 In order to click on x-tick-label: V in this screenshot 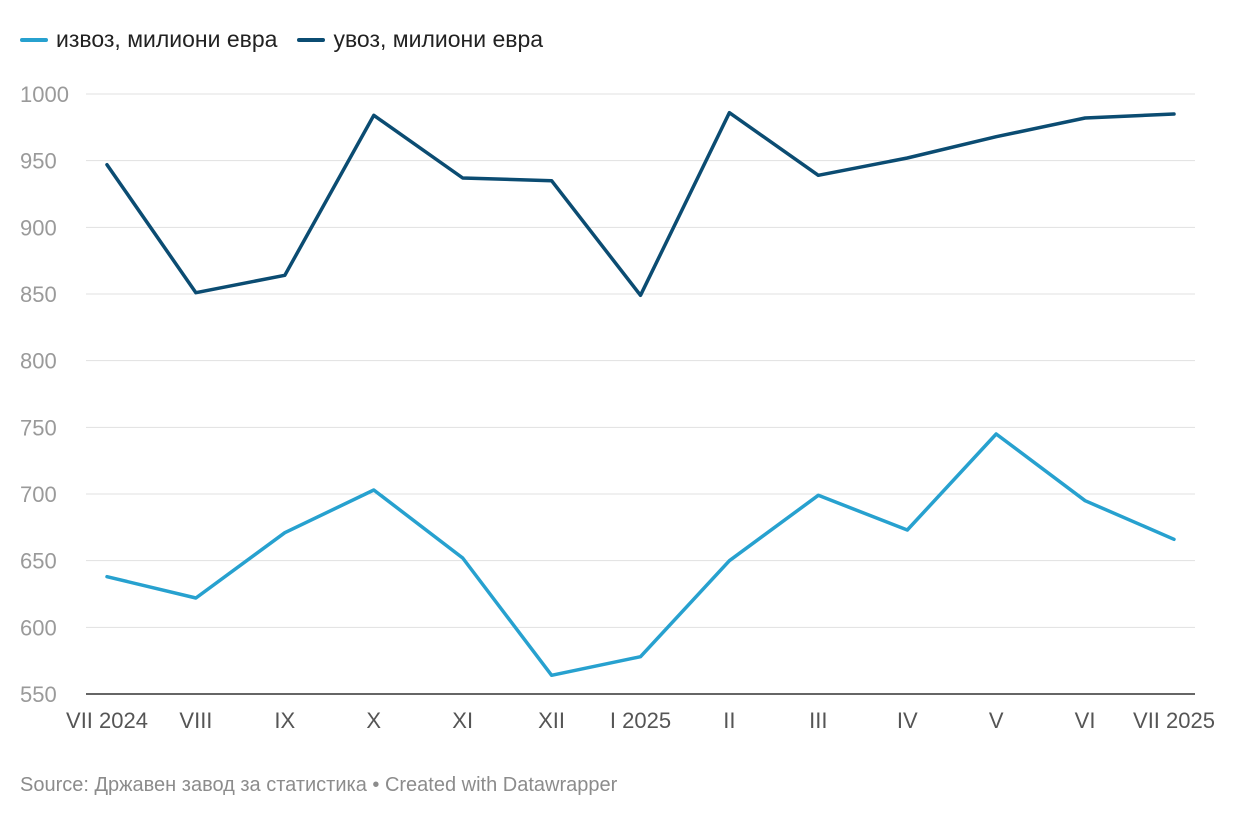, I will do `click(996, 720)`.